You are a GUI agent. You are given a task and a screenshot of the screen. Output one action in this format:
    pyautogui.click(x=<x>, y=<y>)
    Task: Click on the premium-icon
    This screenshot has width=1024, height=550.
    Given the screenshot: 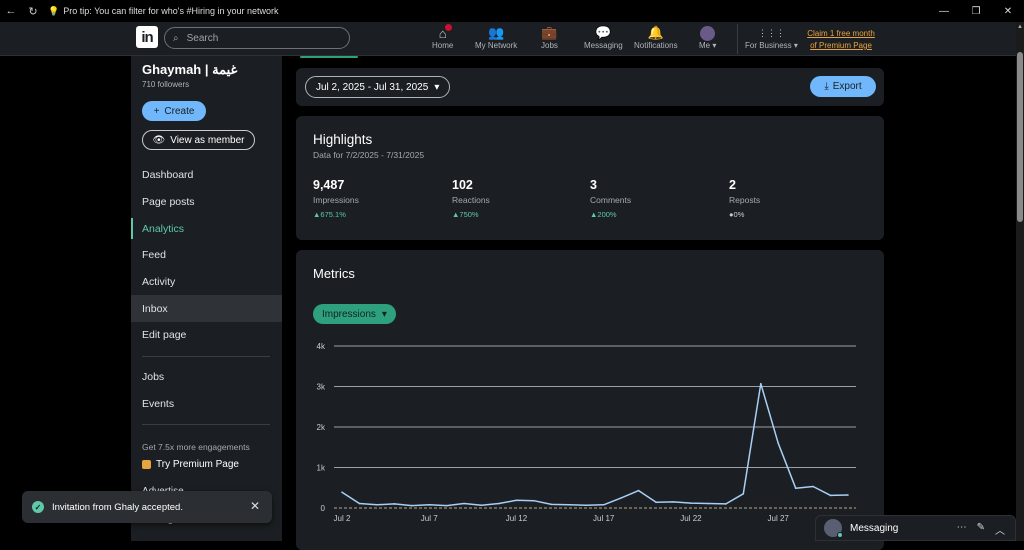 What is the action you would take?
    pyautogui.click(x=146, y=464)
    